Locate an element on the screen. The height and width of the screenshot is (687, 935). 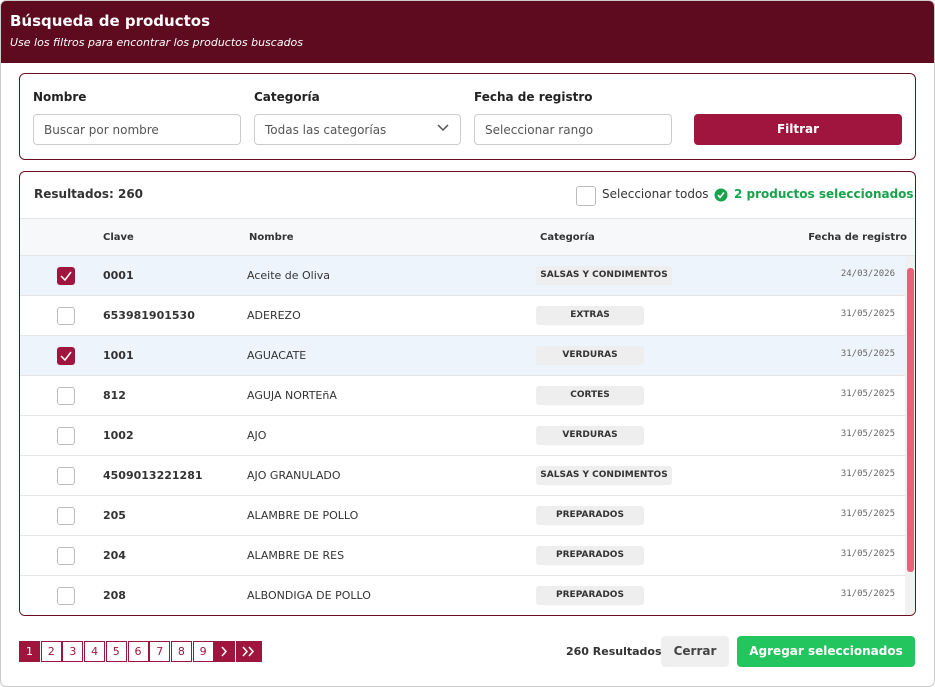
column-header: Nombre is located at coordinates (271, 237).